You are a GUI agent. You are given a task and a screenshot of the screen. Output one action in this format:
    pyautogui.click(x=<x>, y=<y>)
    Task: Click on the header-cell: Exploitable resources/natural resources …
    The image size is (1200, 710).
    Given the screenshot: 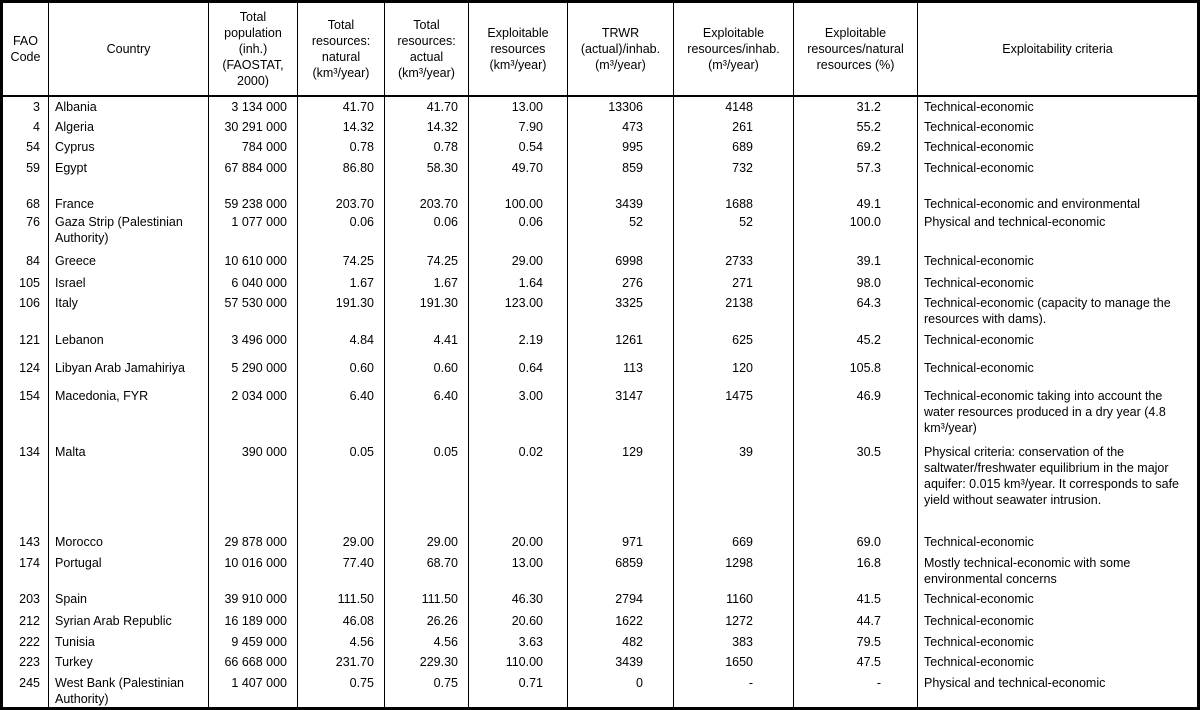 What is the action you would take?
    pyautogui.click(x=855, y=49)
    